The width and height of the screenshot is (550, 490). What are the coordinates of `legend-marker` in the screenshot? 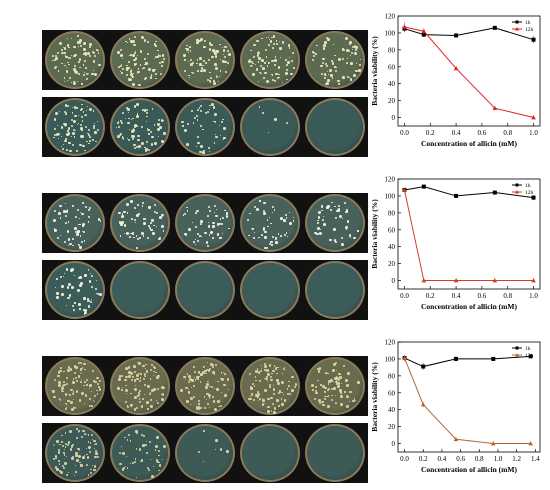 It's located at (517, 22).